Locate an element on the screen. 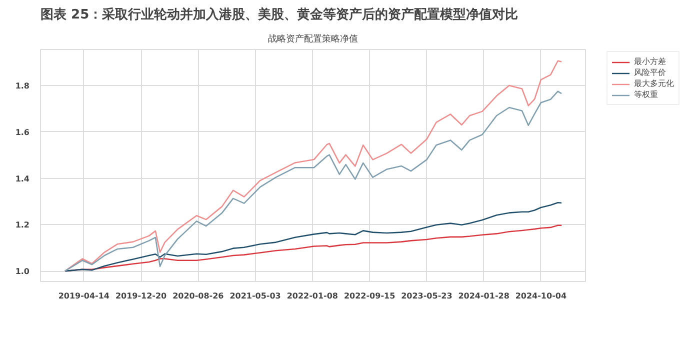  x-tick-label: 2019-04-14 is located at coordinates (84, 296).